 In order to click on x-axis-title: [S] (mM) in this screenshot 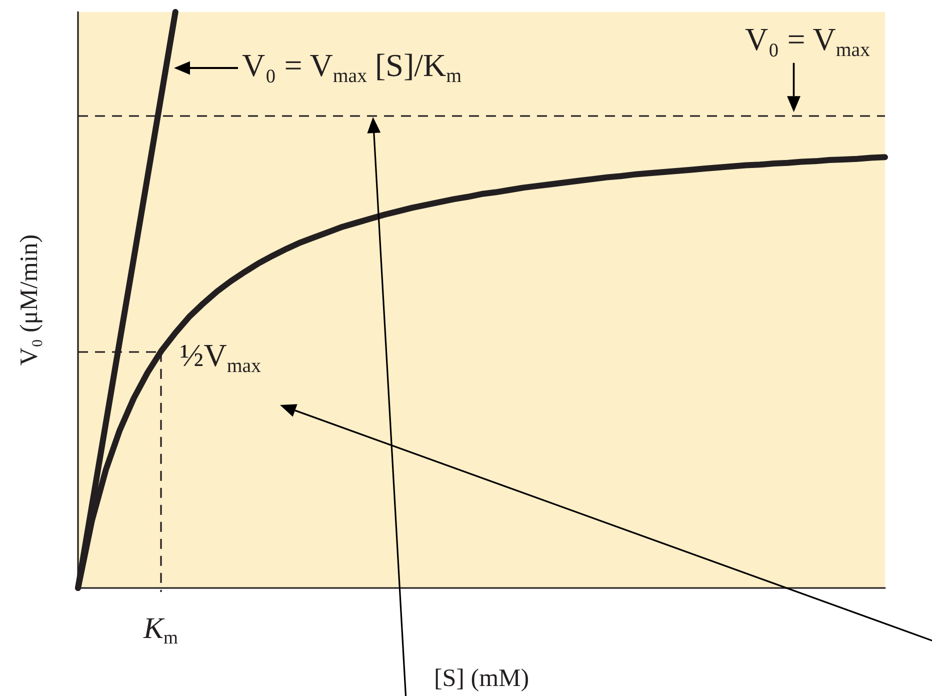, I will do `click(482, 678)`.